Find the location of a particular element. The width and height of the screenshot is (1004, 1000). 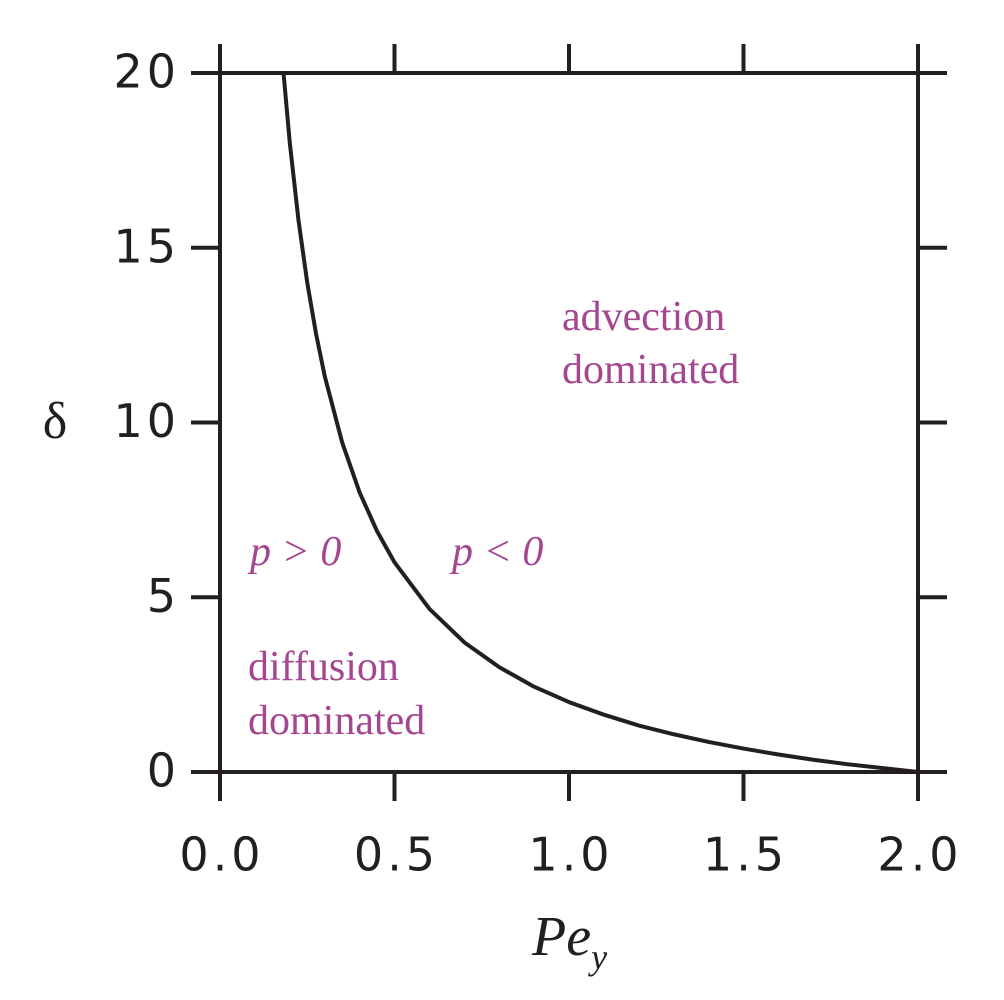

x-axis-label: Pey is located at coordinates (569, 941).